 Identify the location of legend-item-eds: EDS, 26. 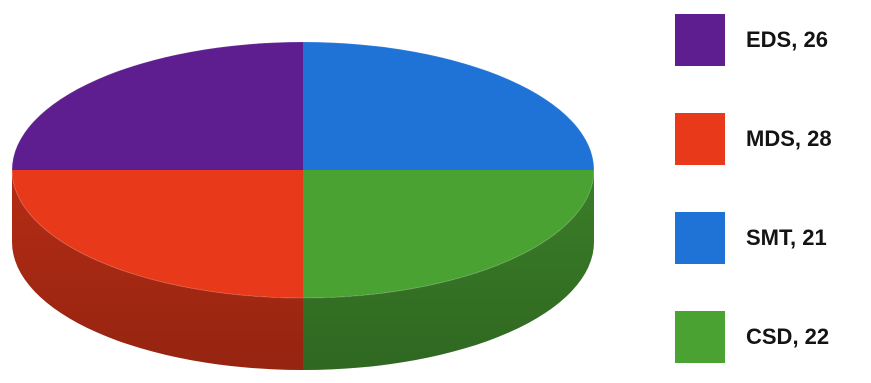
(770, 40).